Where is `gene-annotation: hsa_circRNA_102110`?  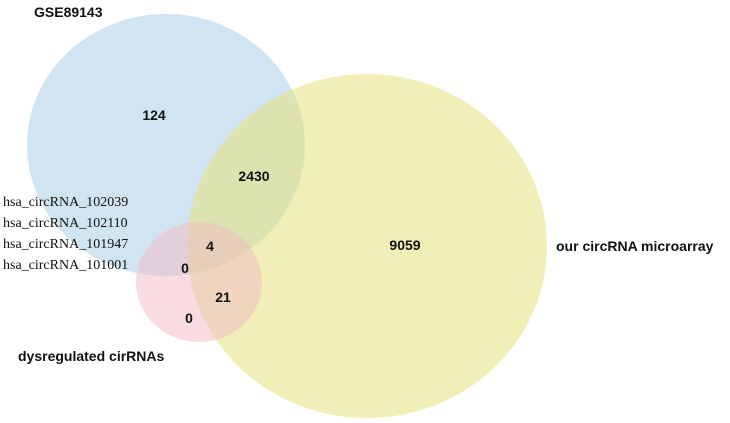
gene-annotation: hsa_circRNA_102110 is located at coordinates (65, 223).